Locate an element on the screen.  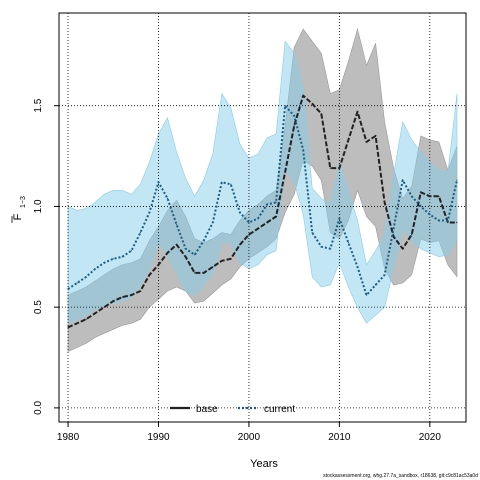
x-tick-label-1990: 1990 is located at coordinates (158, 437).